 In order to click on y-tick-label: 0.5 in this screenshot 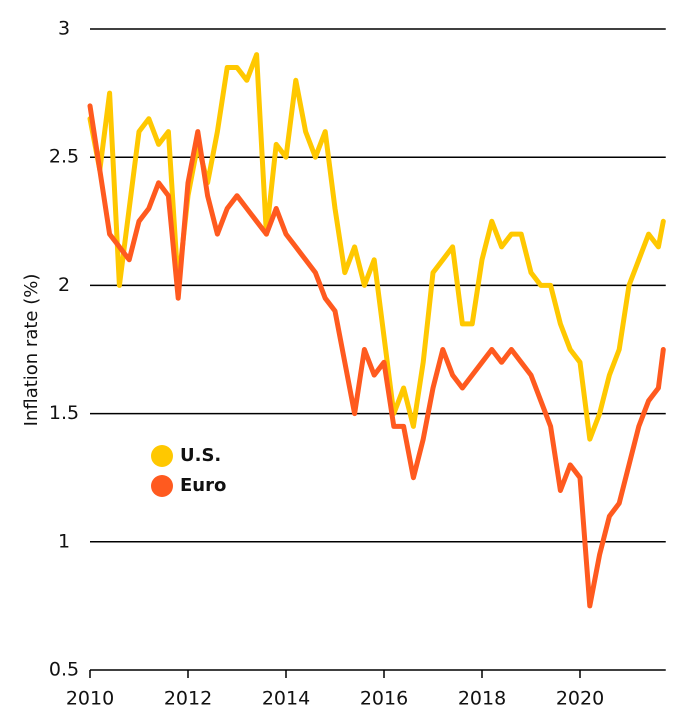, I will do `click(64, 670)`.